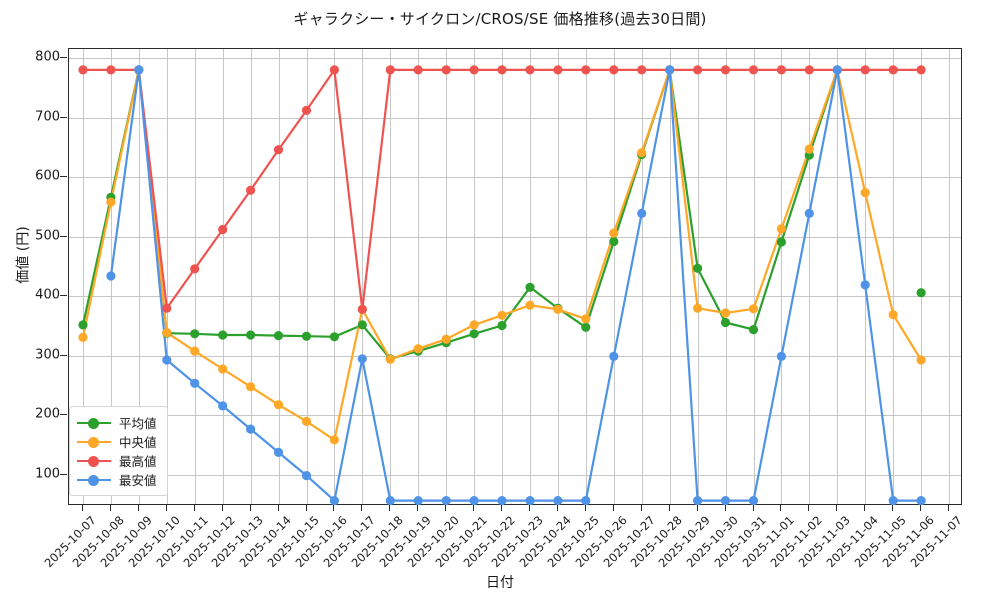 This screenshot has height=600, width=1000. I want to click on y-axis-label: 価値 (円), so click(23, 255).